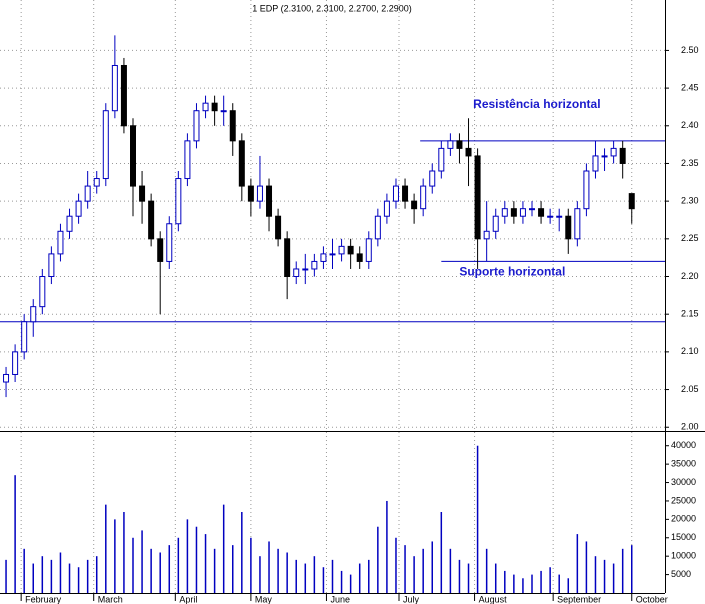 The height and width of the screenshot is (604, 705). What do you see at coordinates (690, 125) in the screenshot?
I see `y-tick-label: 2.40` at bounding box center [690, 125].